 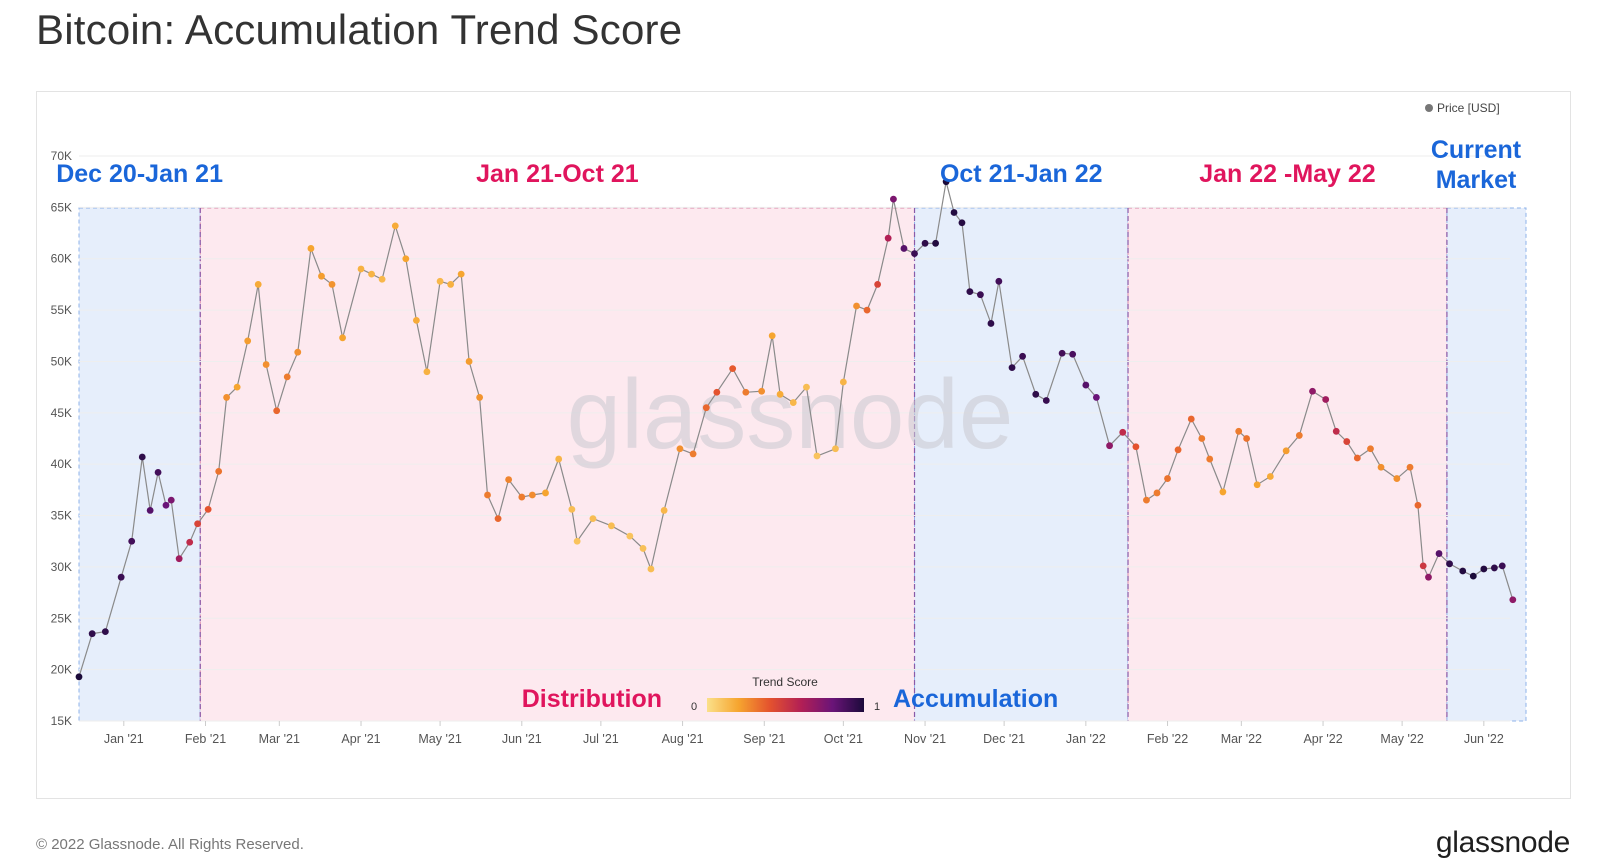 I want to click on y-tick-label: 65K, so click(x=61, y=207).